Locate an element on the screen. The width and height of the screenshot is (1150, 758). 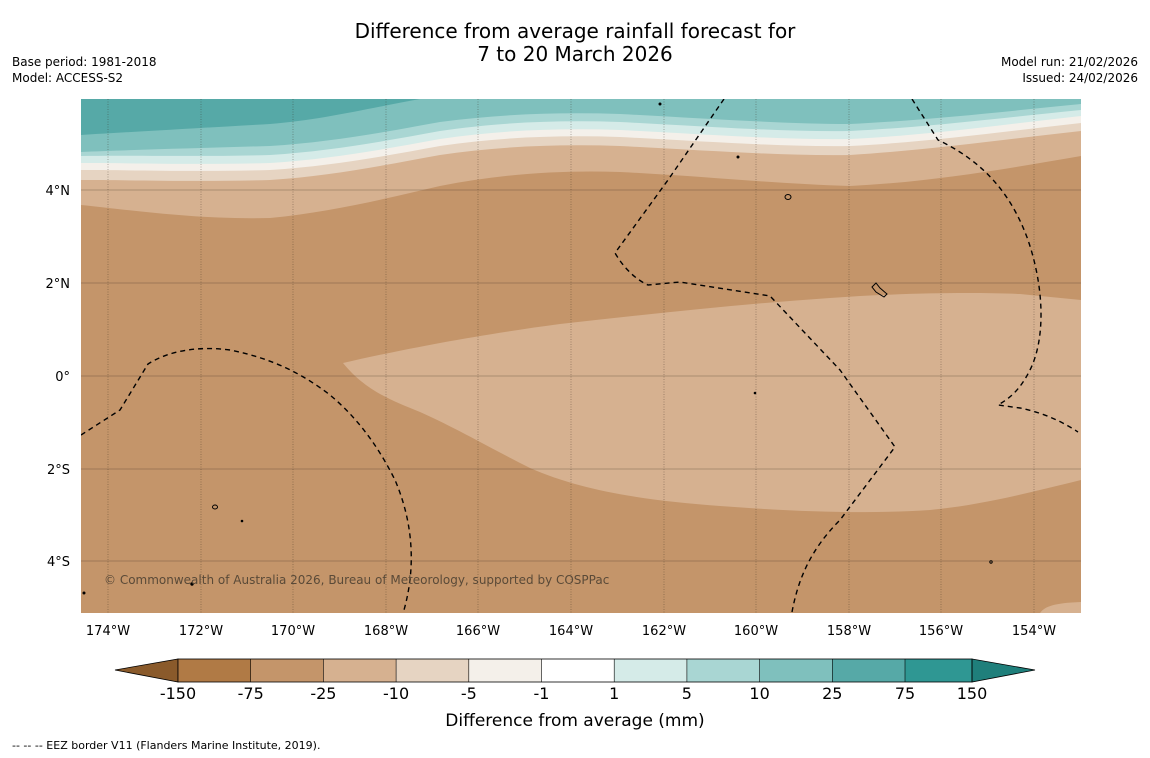
lon-label: 172°W is located at coordinates (201, 631).